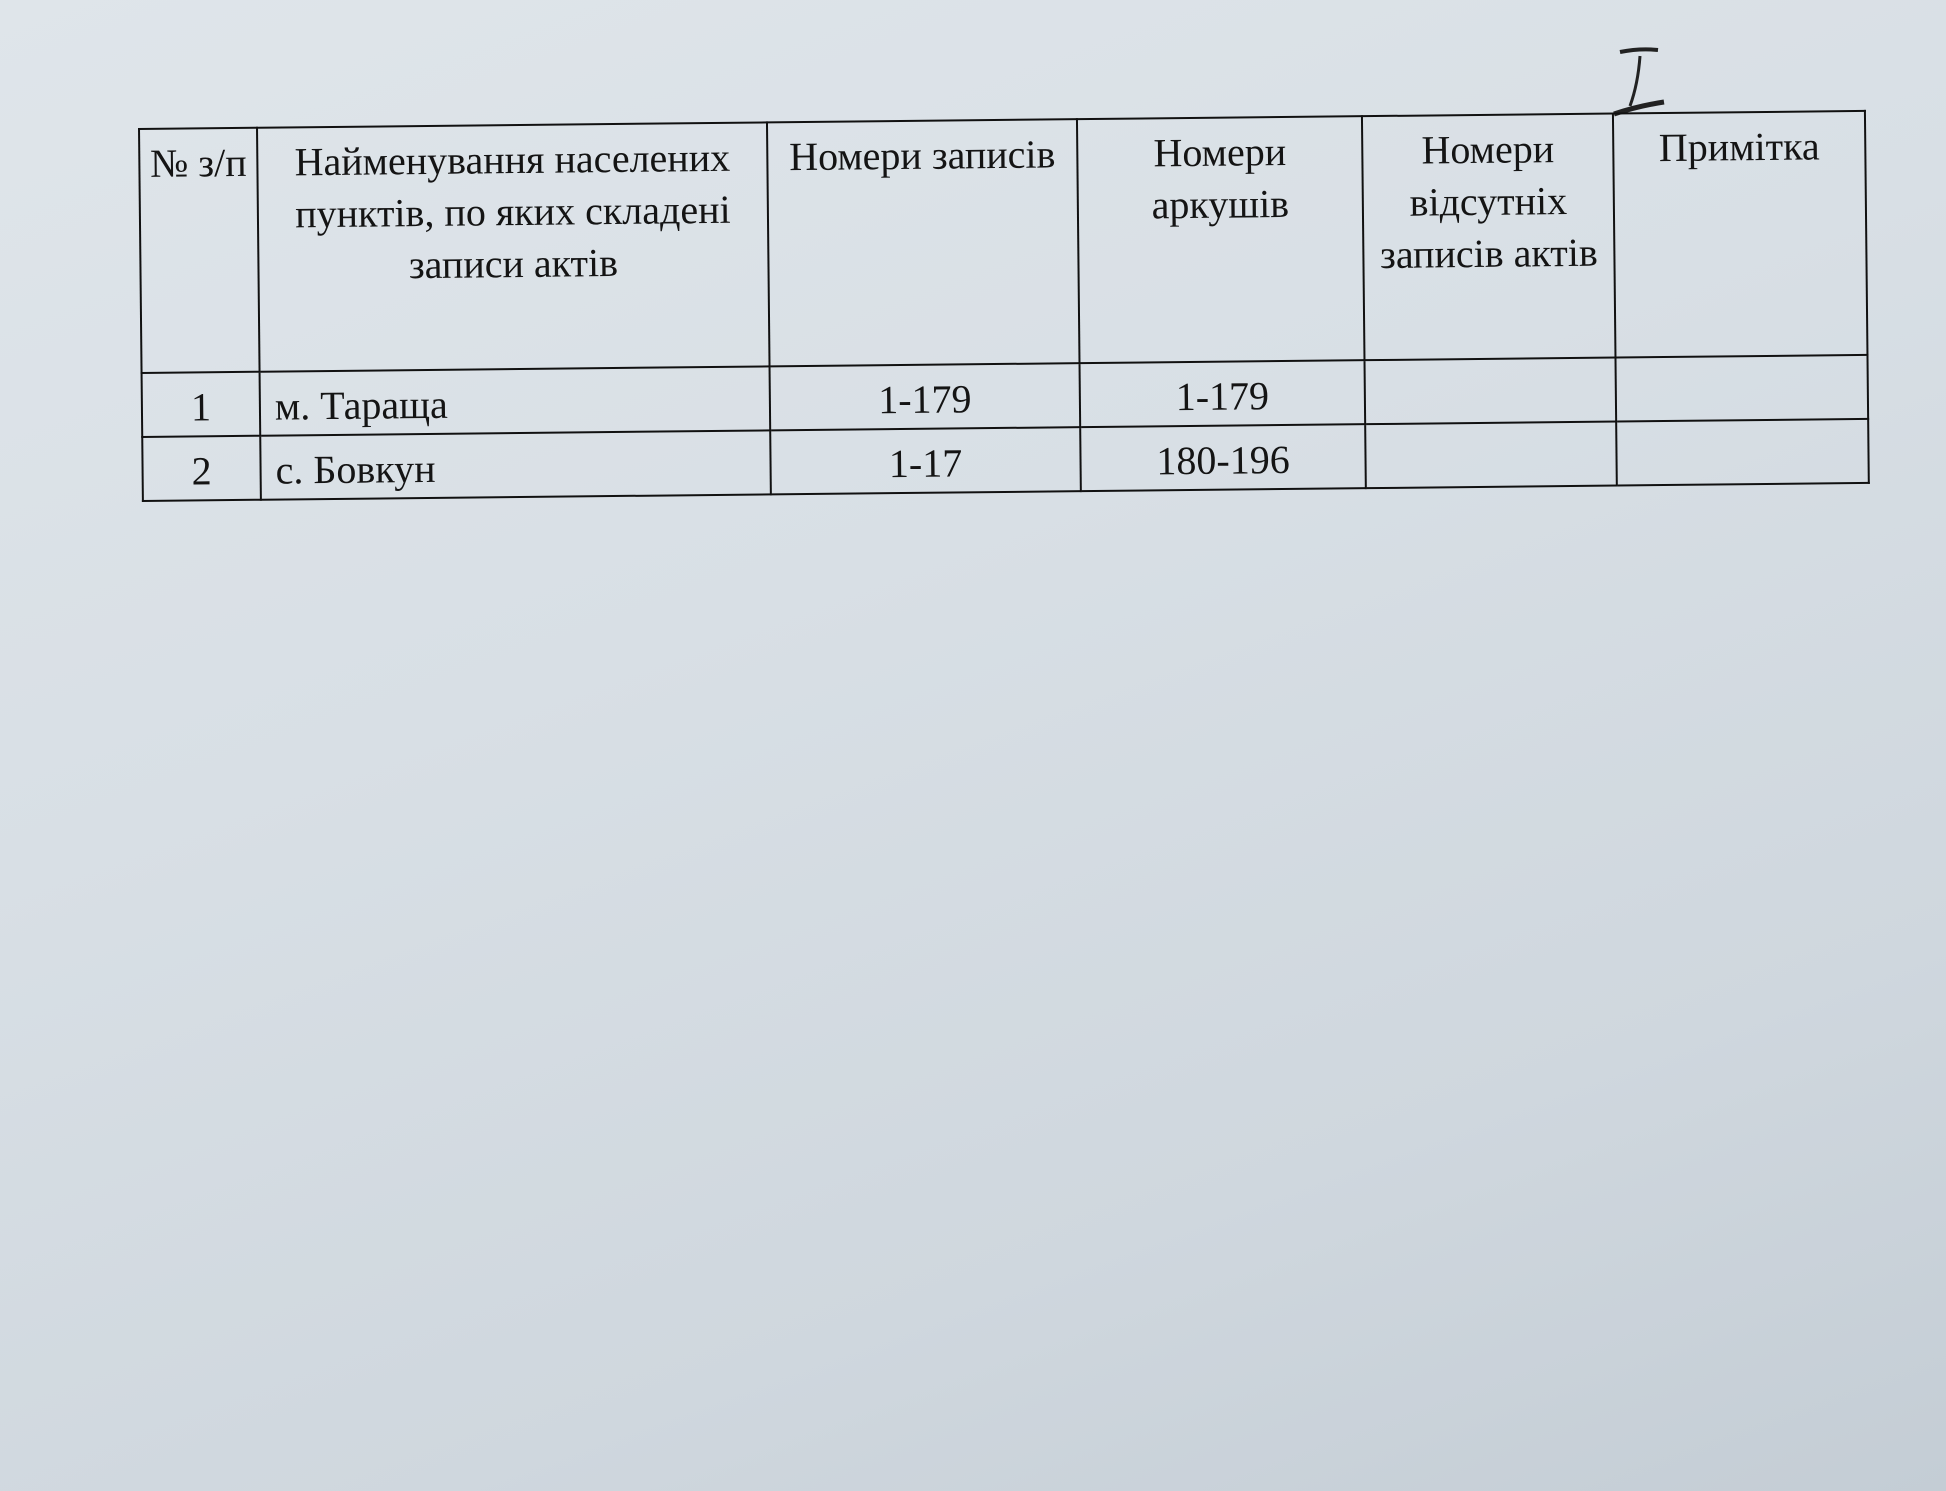 The image size is (1946, 1491). I want to click on header-missing-records: Номери відсутніх записів актів, so click(1488, 237).